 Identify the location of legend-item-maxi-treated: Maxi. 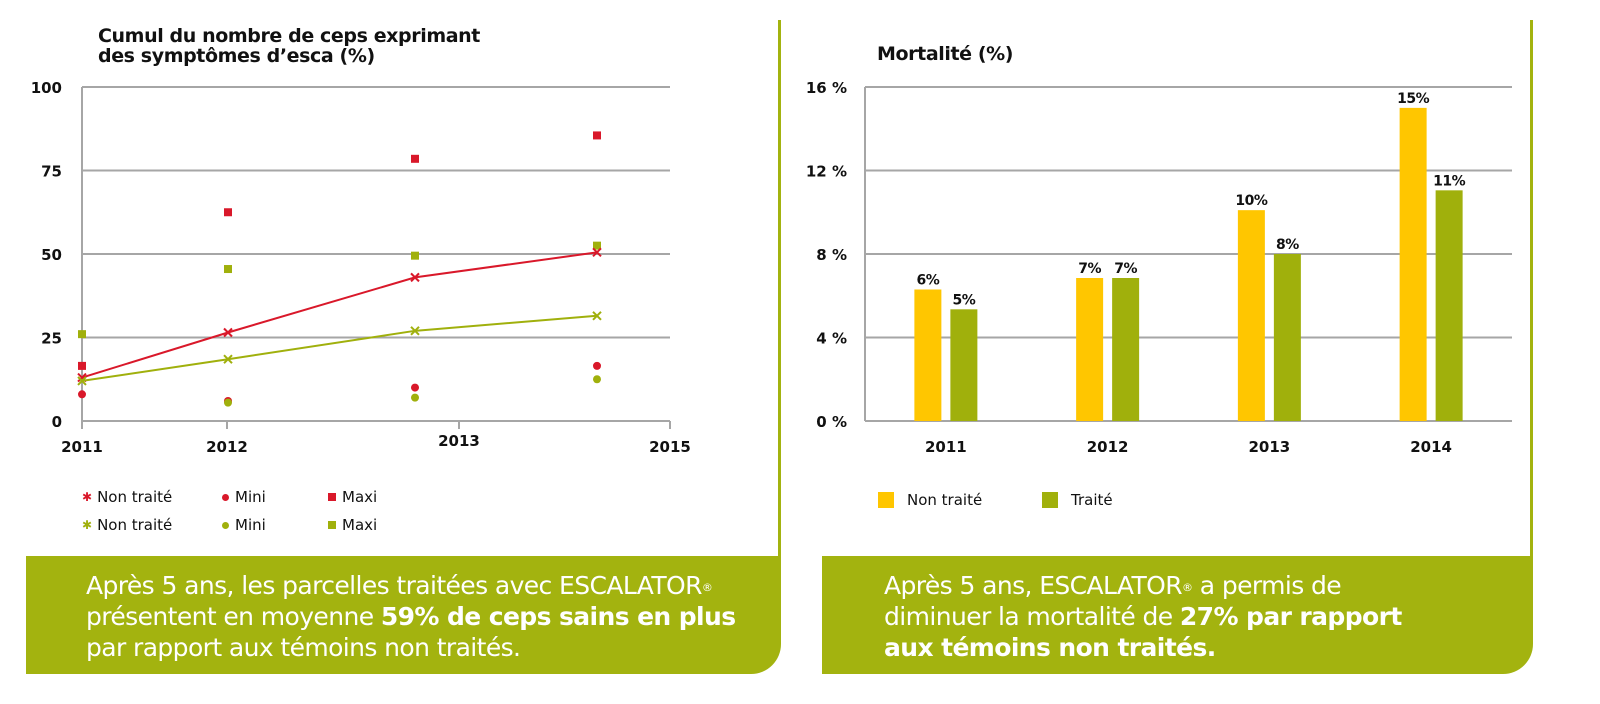
(352, 525).